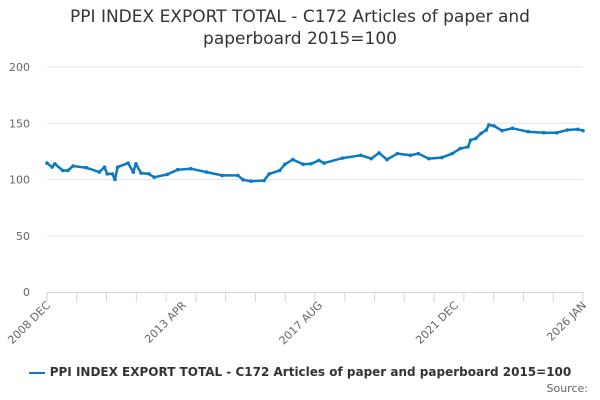 The height and width of the screenshot is (400, 600). Describe the element at coordinates (36, 372) in the screenshot. I see `legend-swatch` at that location.